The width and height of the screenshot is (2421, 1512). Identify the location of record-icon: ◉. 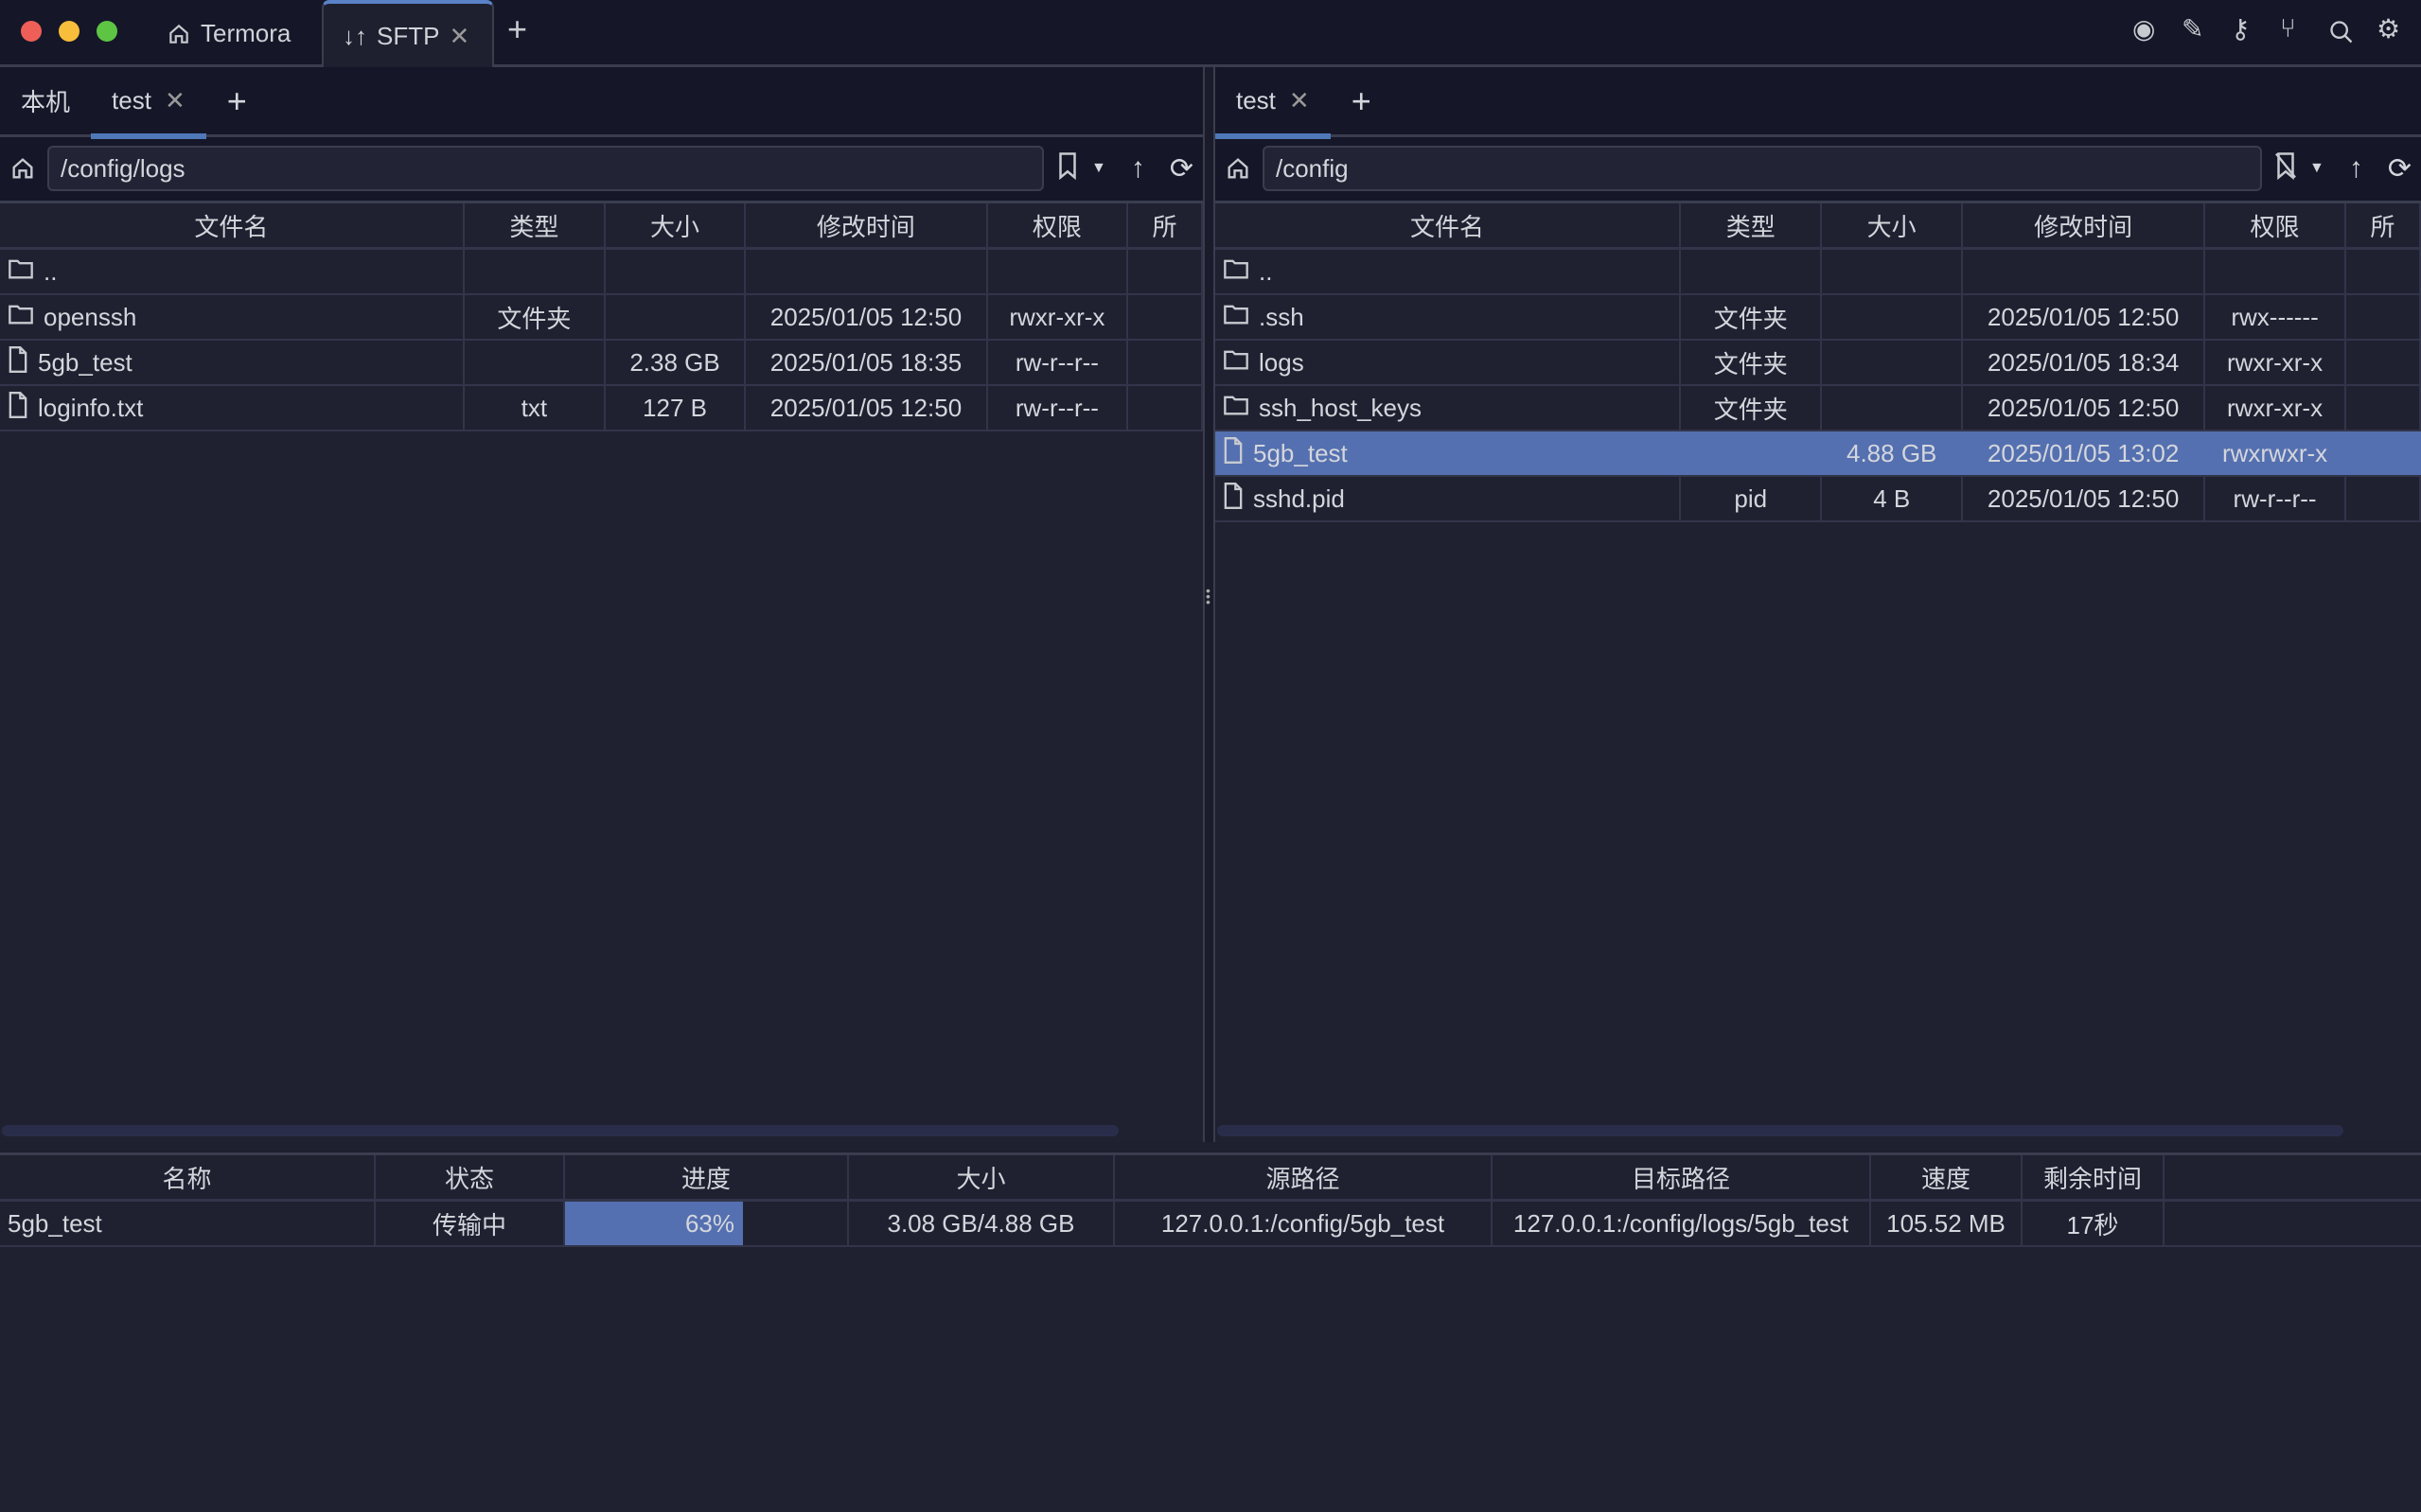
(2144, 29).